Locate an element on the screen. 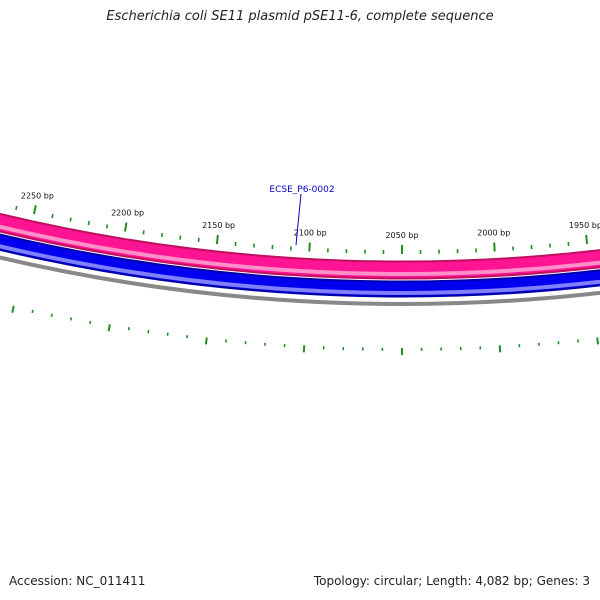  reverse-track is located at coordinates (300, 265).